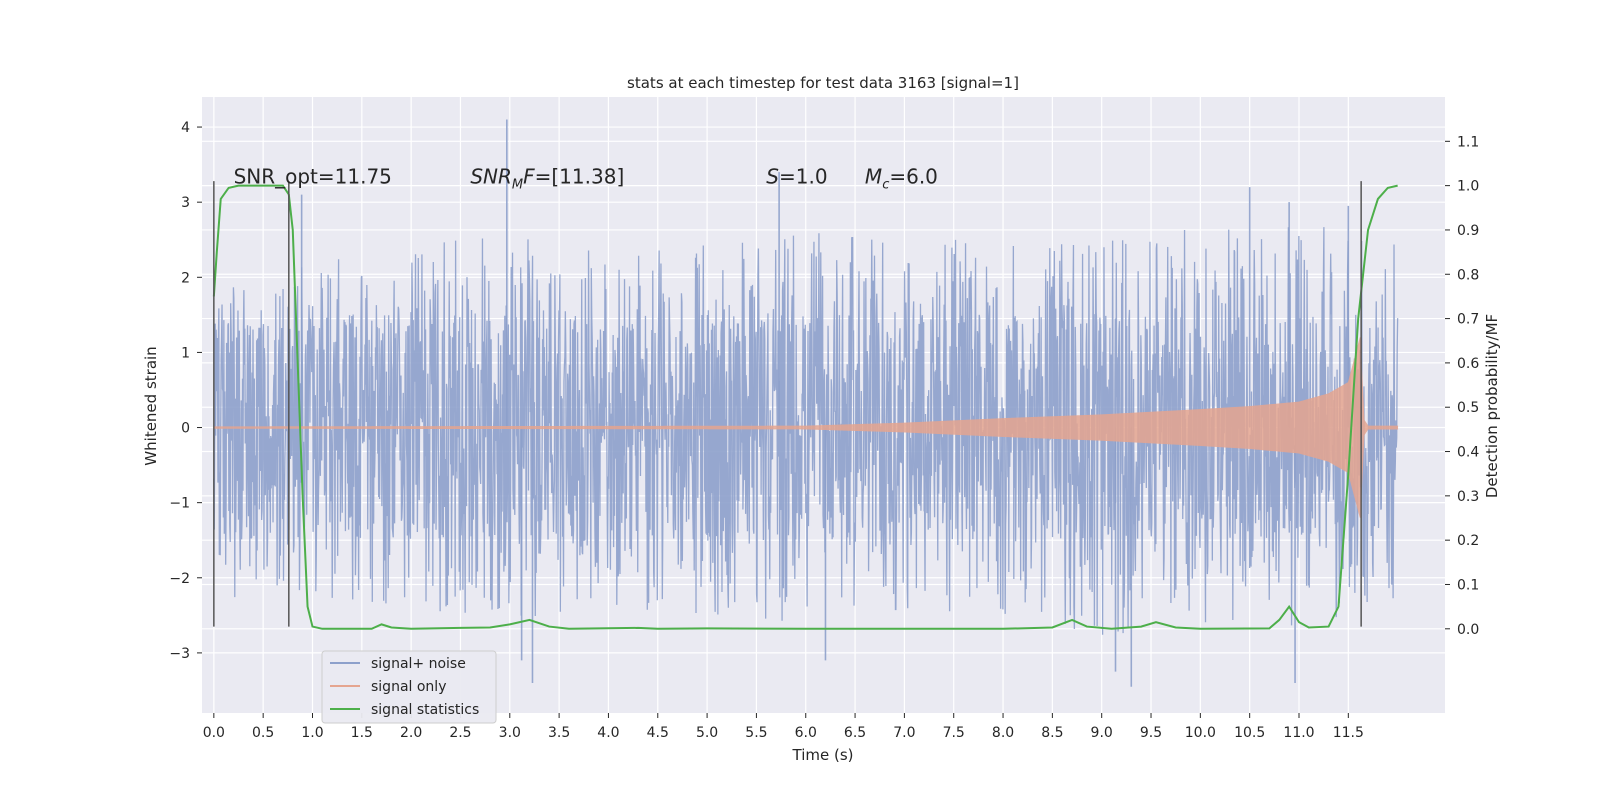  I want to click on y-tick-label-0: 0, so click(185, 429).